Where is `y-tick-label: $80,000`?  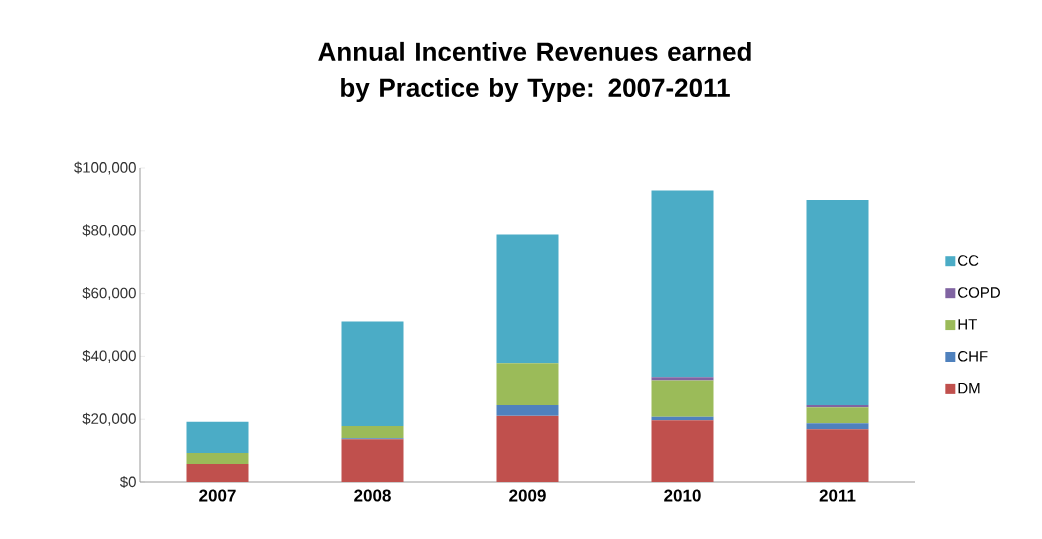 y-tick-label: $80,000 is located at coordinates (109, 231).